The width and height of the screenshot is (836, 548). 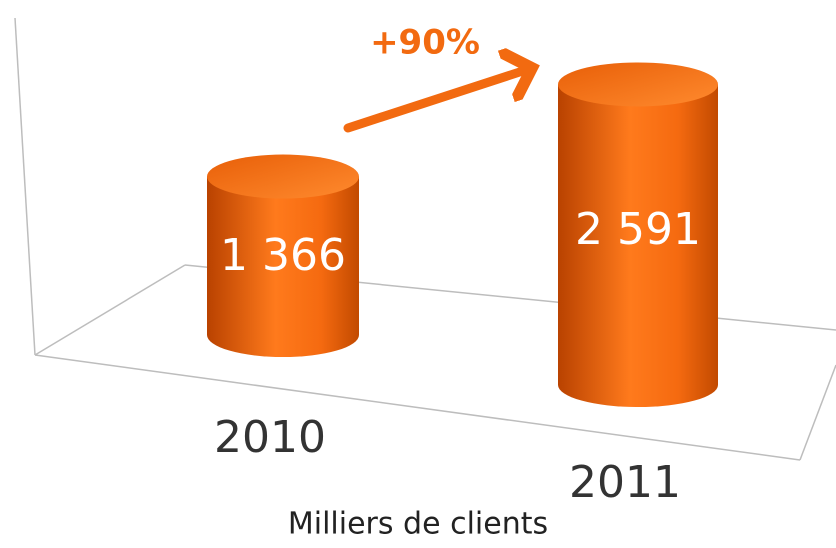 What do you see at coordinates (283, 255) in the screenshot?
I see `value-label: 1 366` at bounding box center [283, 255].